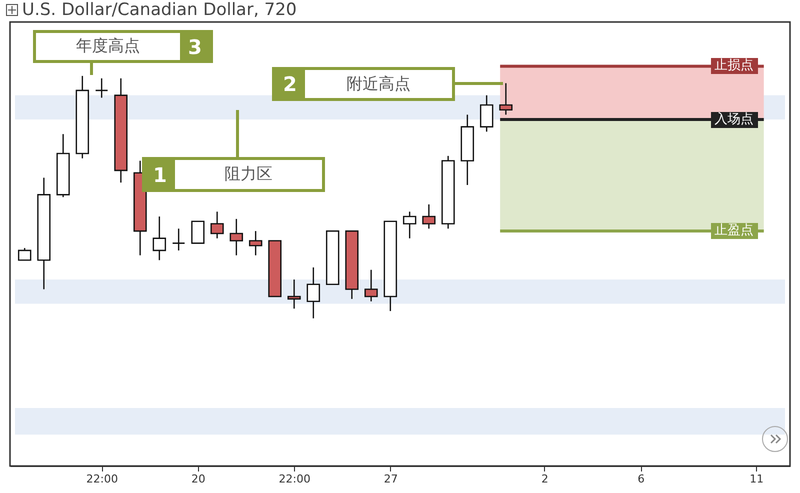  Describe the element at coordinates (391, 479) in the screenshot. I see `x-tick-label: 27` at that location.